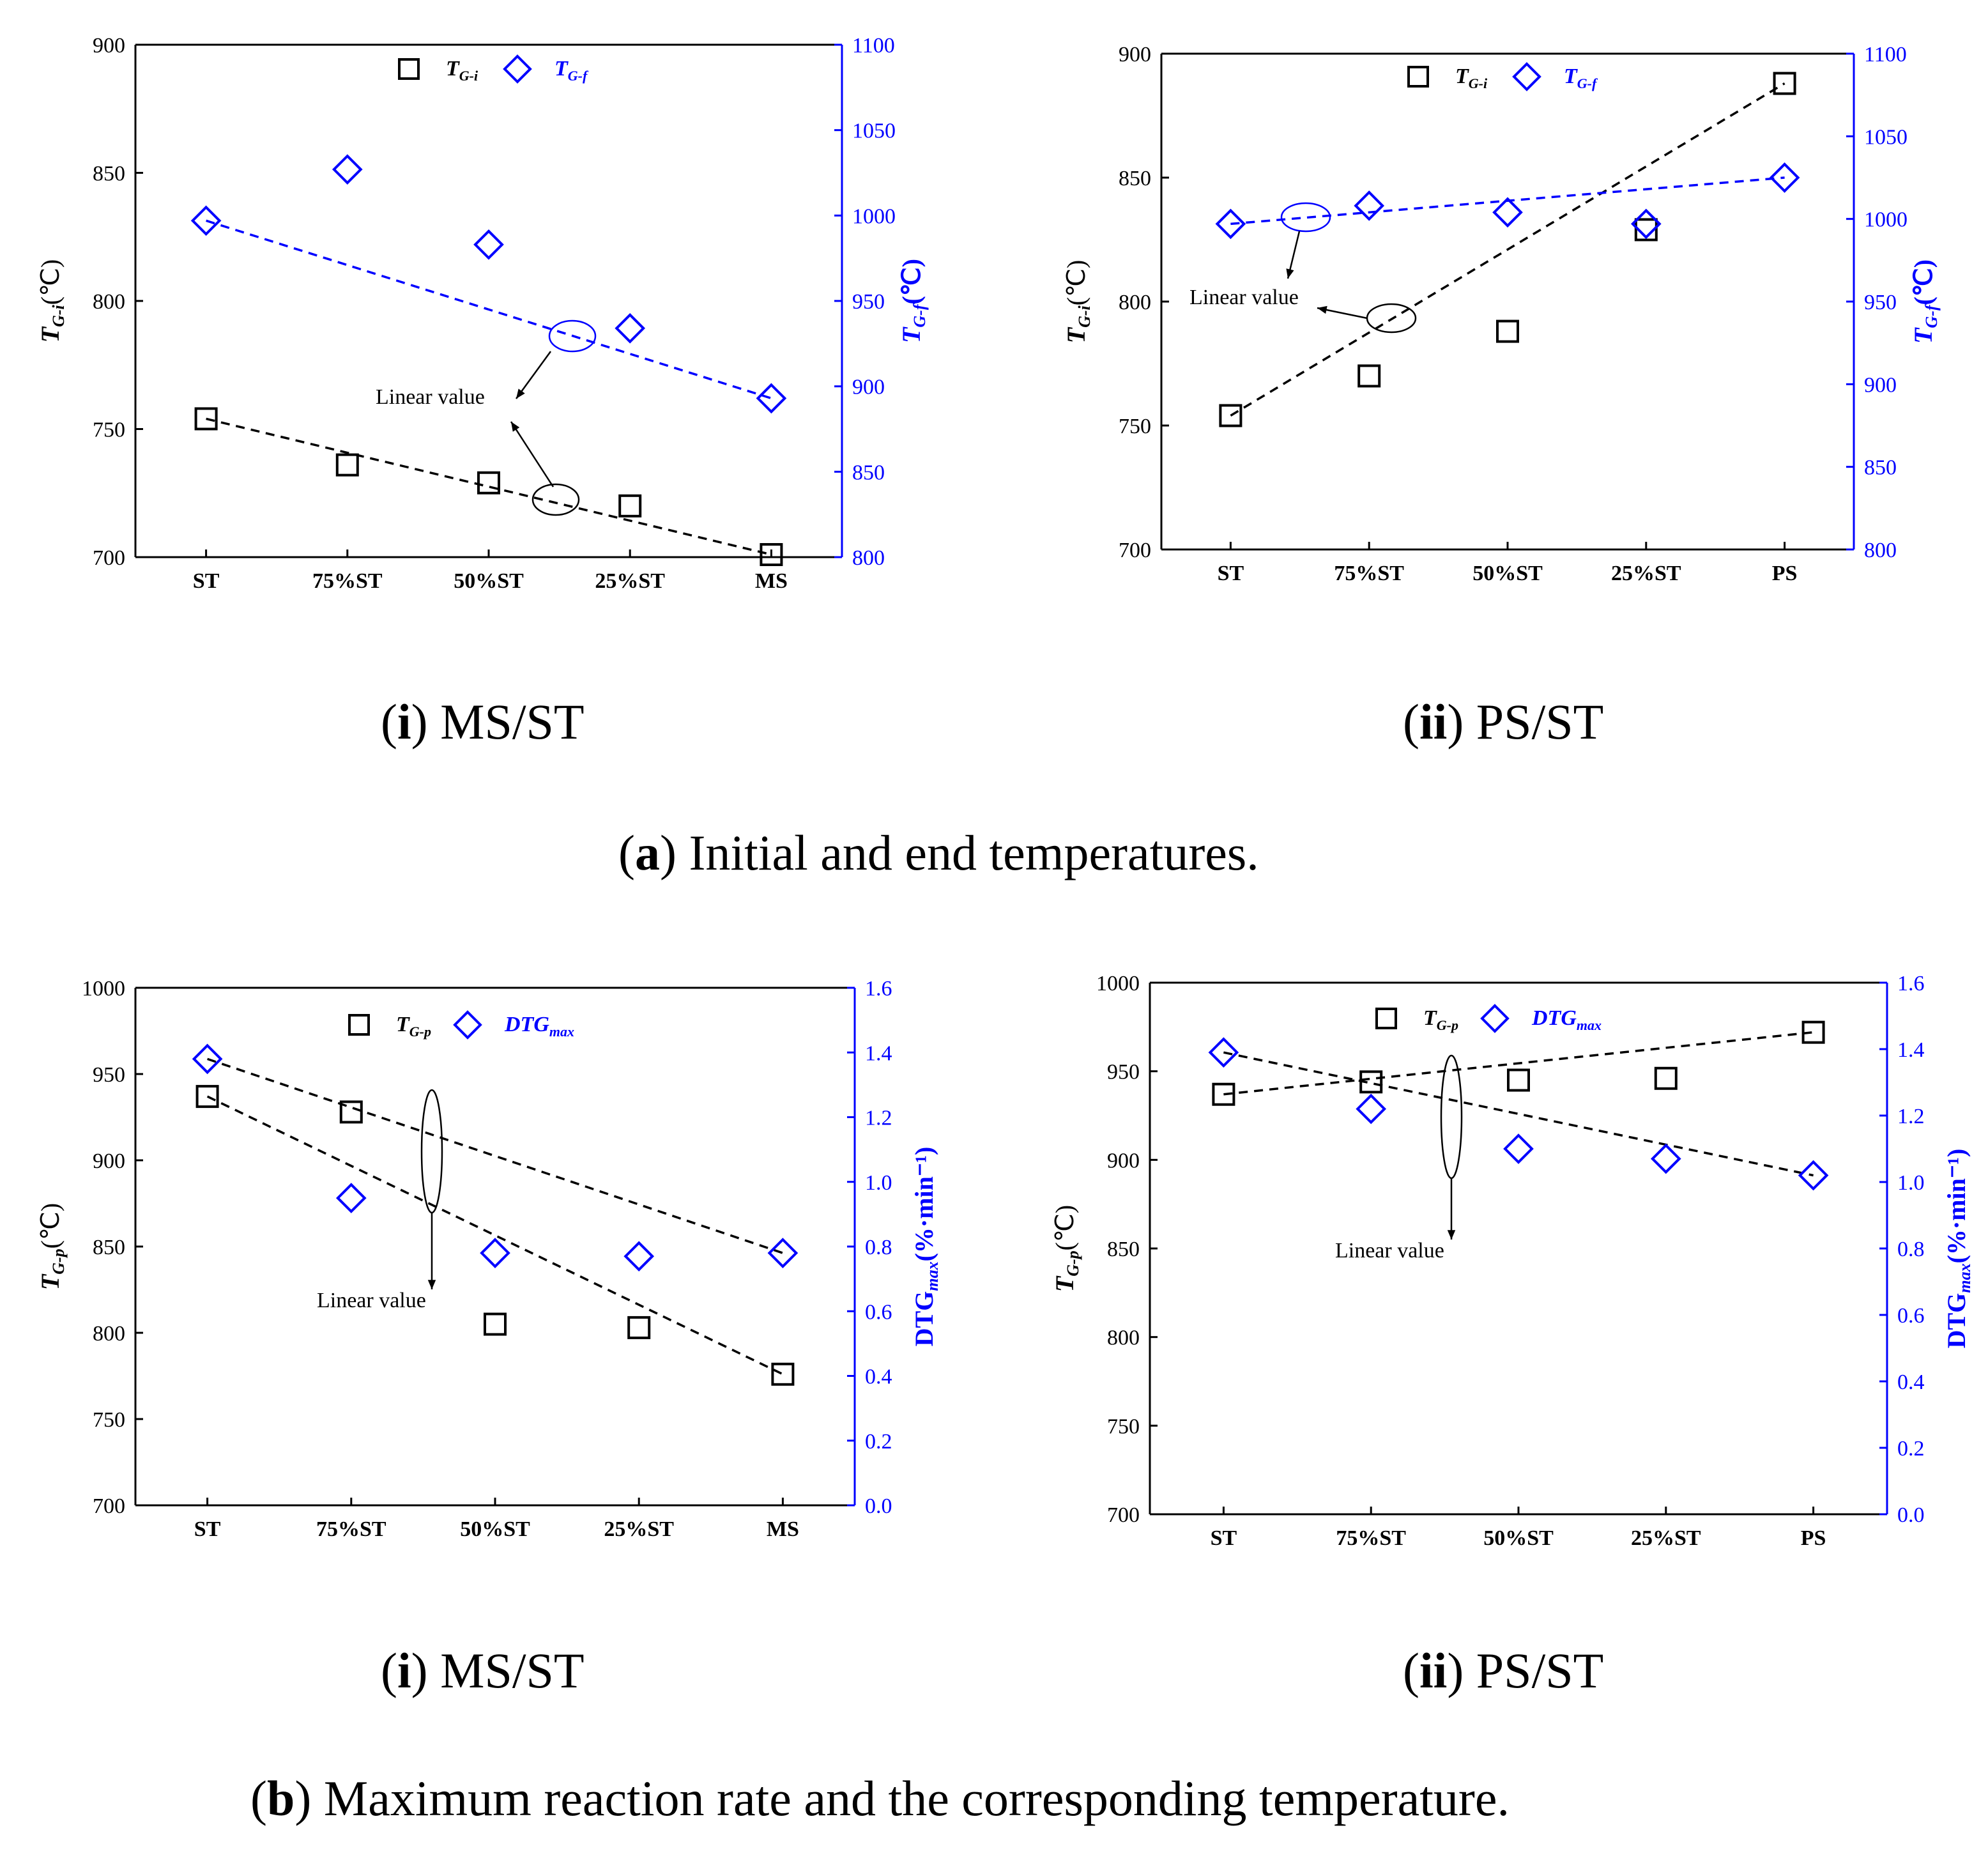  Describe the element at coordinates (51, 334) in the screenshot. I see `left-axis-title-main: T` at that location.